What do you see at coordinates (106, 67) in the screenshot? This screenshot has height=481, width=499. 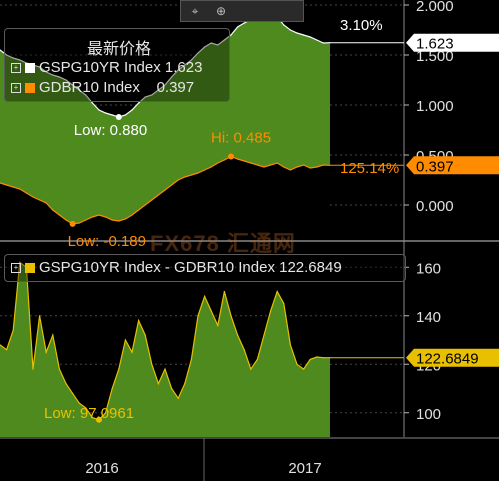 I see `legend-item-gspg10yr: + GSPG10YR Index 1.623` at bounding box center [106, 67].